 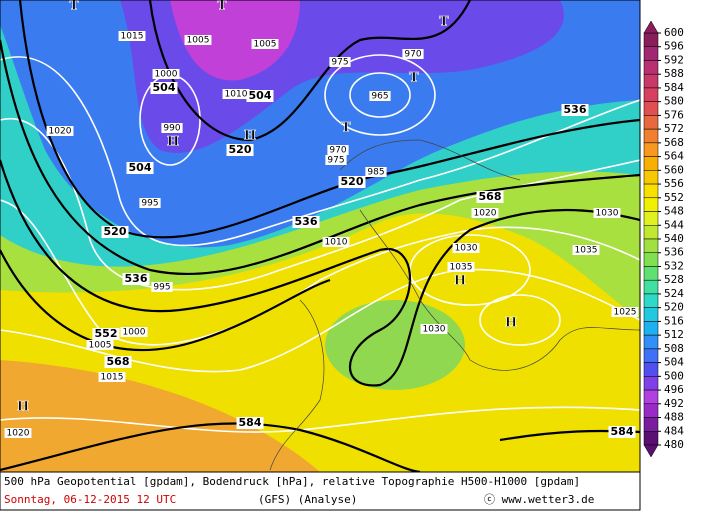 I want to click on geopotential-label: 520, so click(x=352, y=181).